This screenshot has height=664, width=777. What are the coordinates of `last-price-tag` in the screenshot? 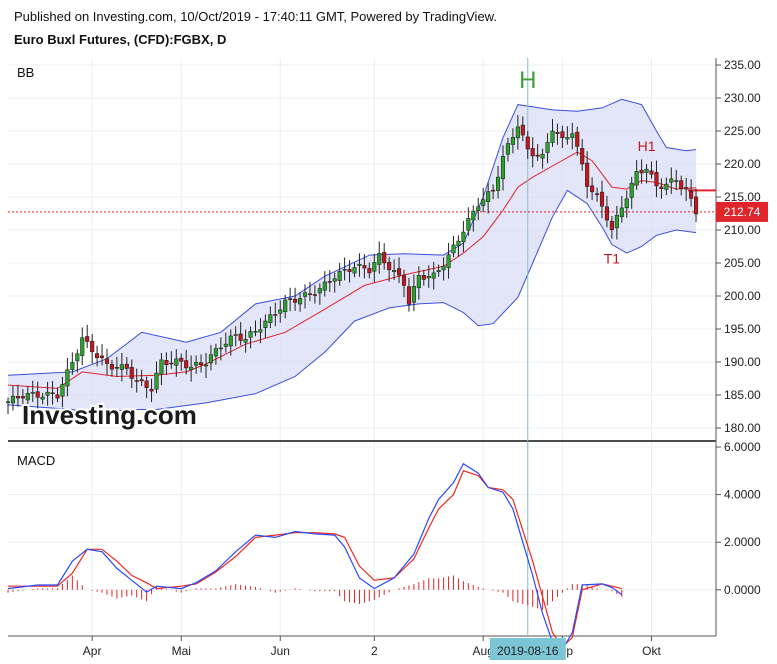 It's located at (742, 211).